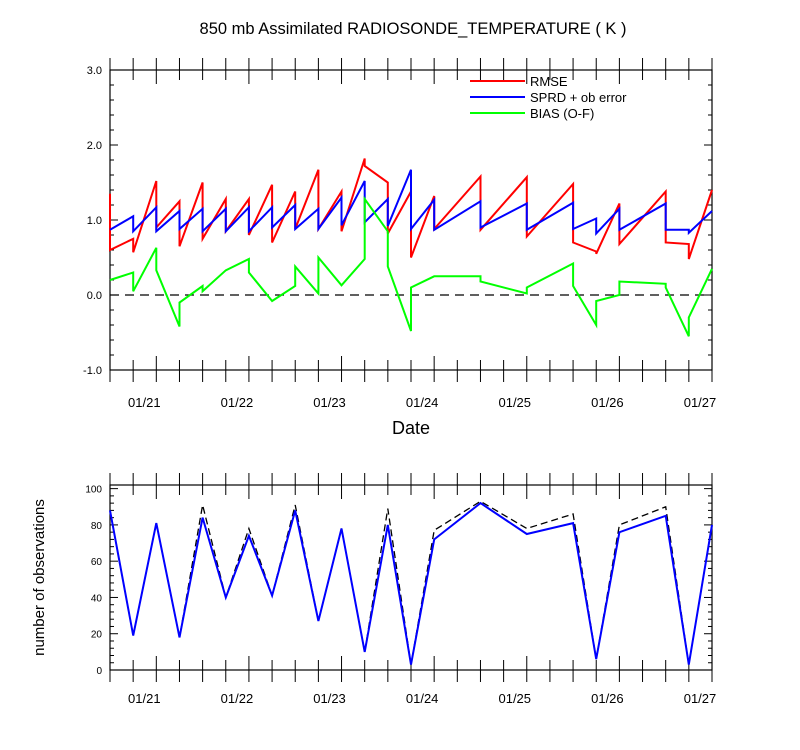 This screenshot has height=750, width=800. I want to click on series-line-sprd-ob-error, so click(411, 203).